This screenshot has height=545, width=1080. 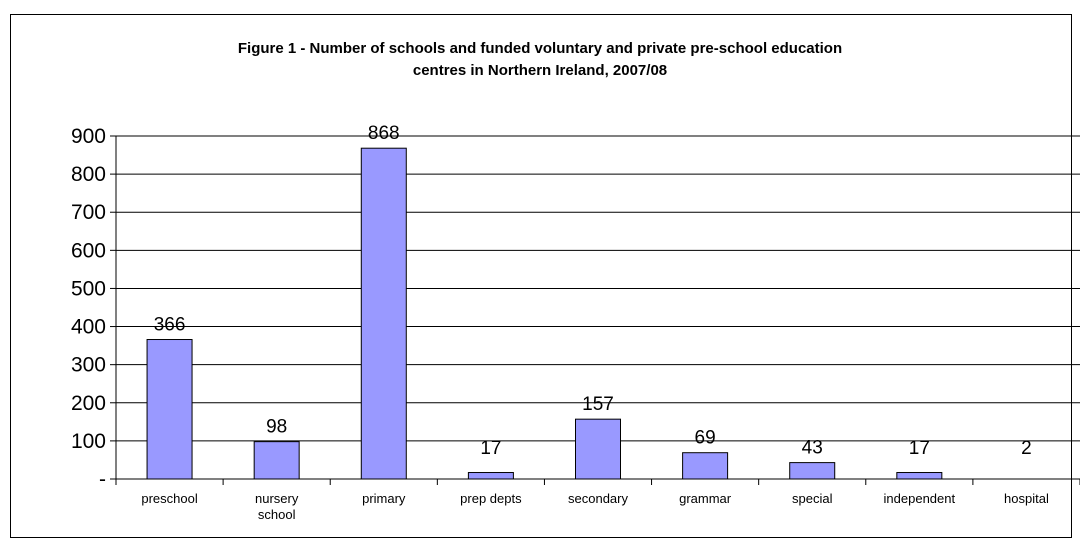 I want to click on x-tick-label: special, so click(x=812, y=498).